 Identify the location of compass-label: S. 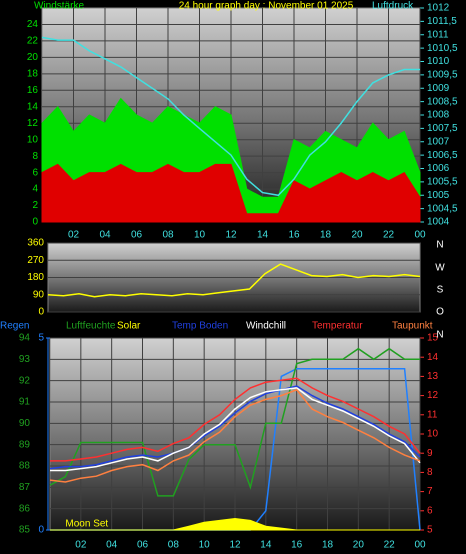
(440, 290).